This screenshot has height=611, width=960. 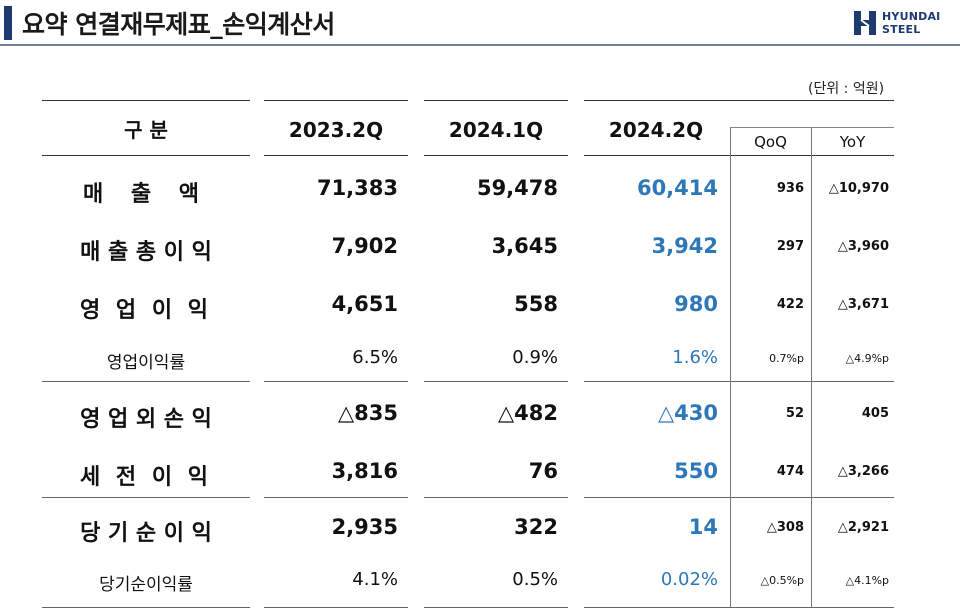 I want to click on qoq-yoy-rule, so click(x=811, y=367).